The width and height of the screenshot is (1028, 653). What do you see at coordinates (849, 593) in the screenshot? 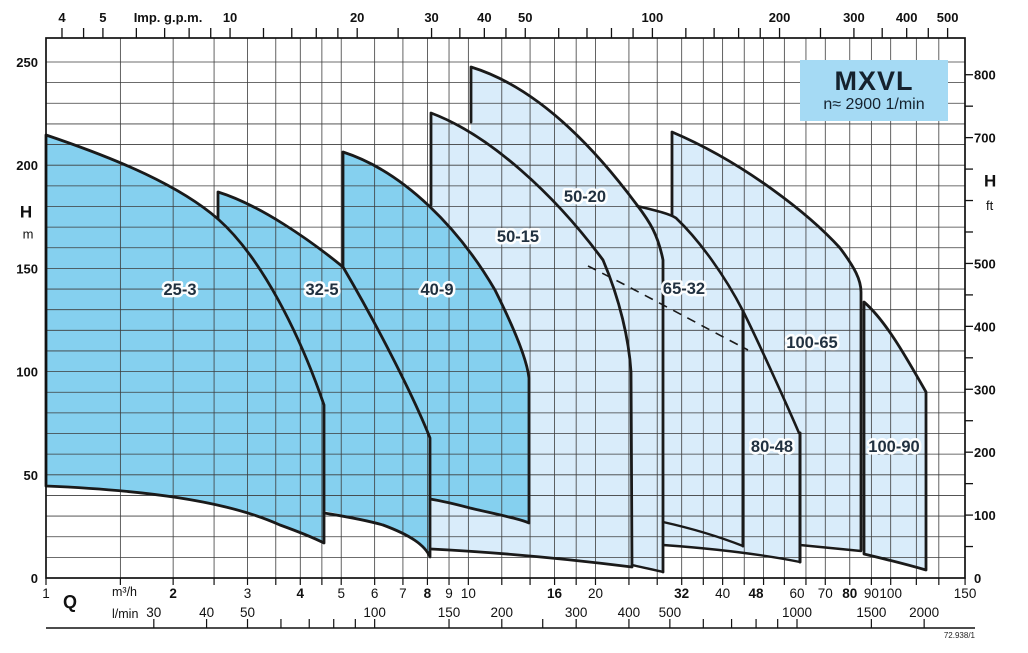
I see `svg-text: 80` at bounding box center [849, 593].